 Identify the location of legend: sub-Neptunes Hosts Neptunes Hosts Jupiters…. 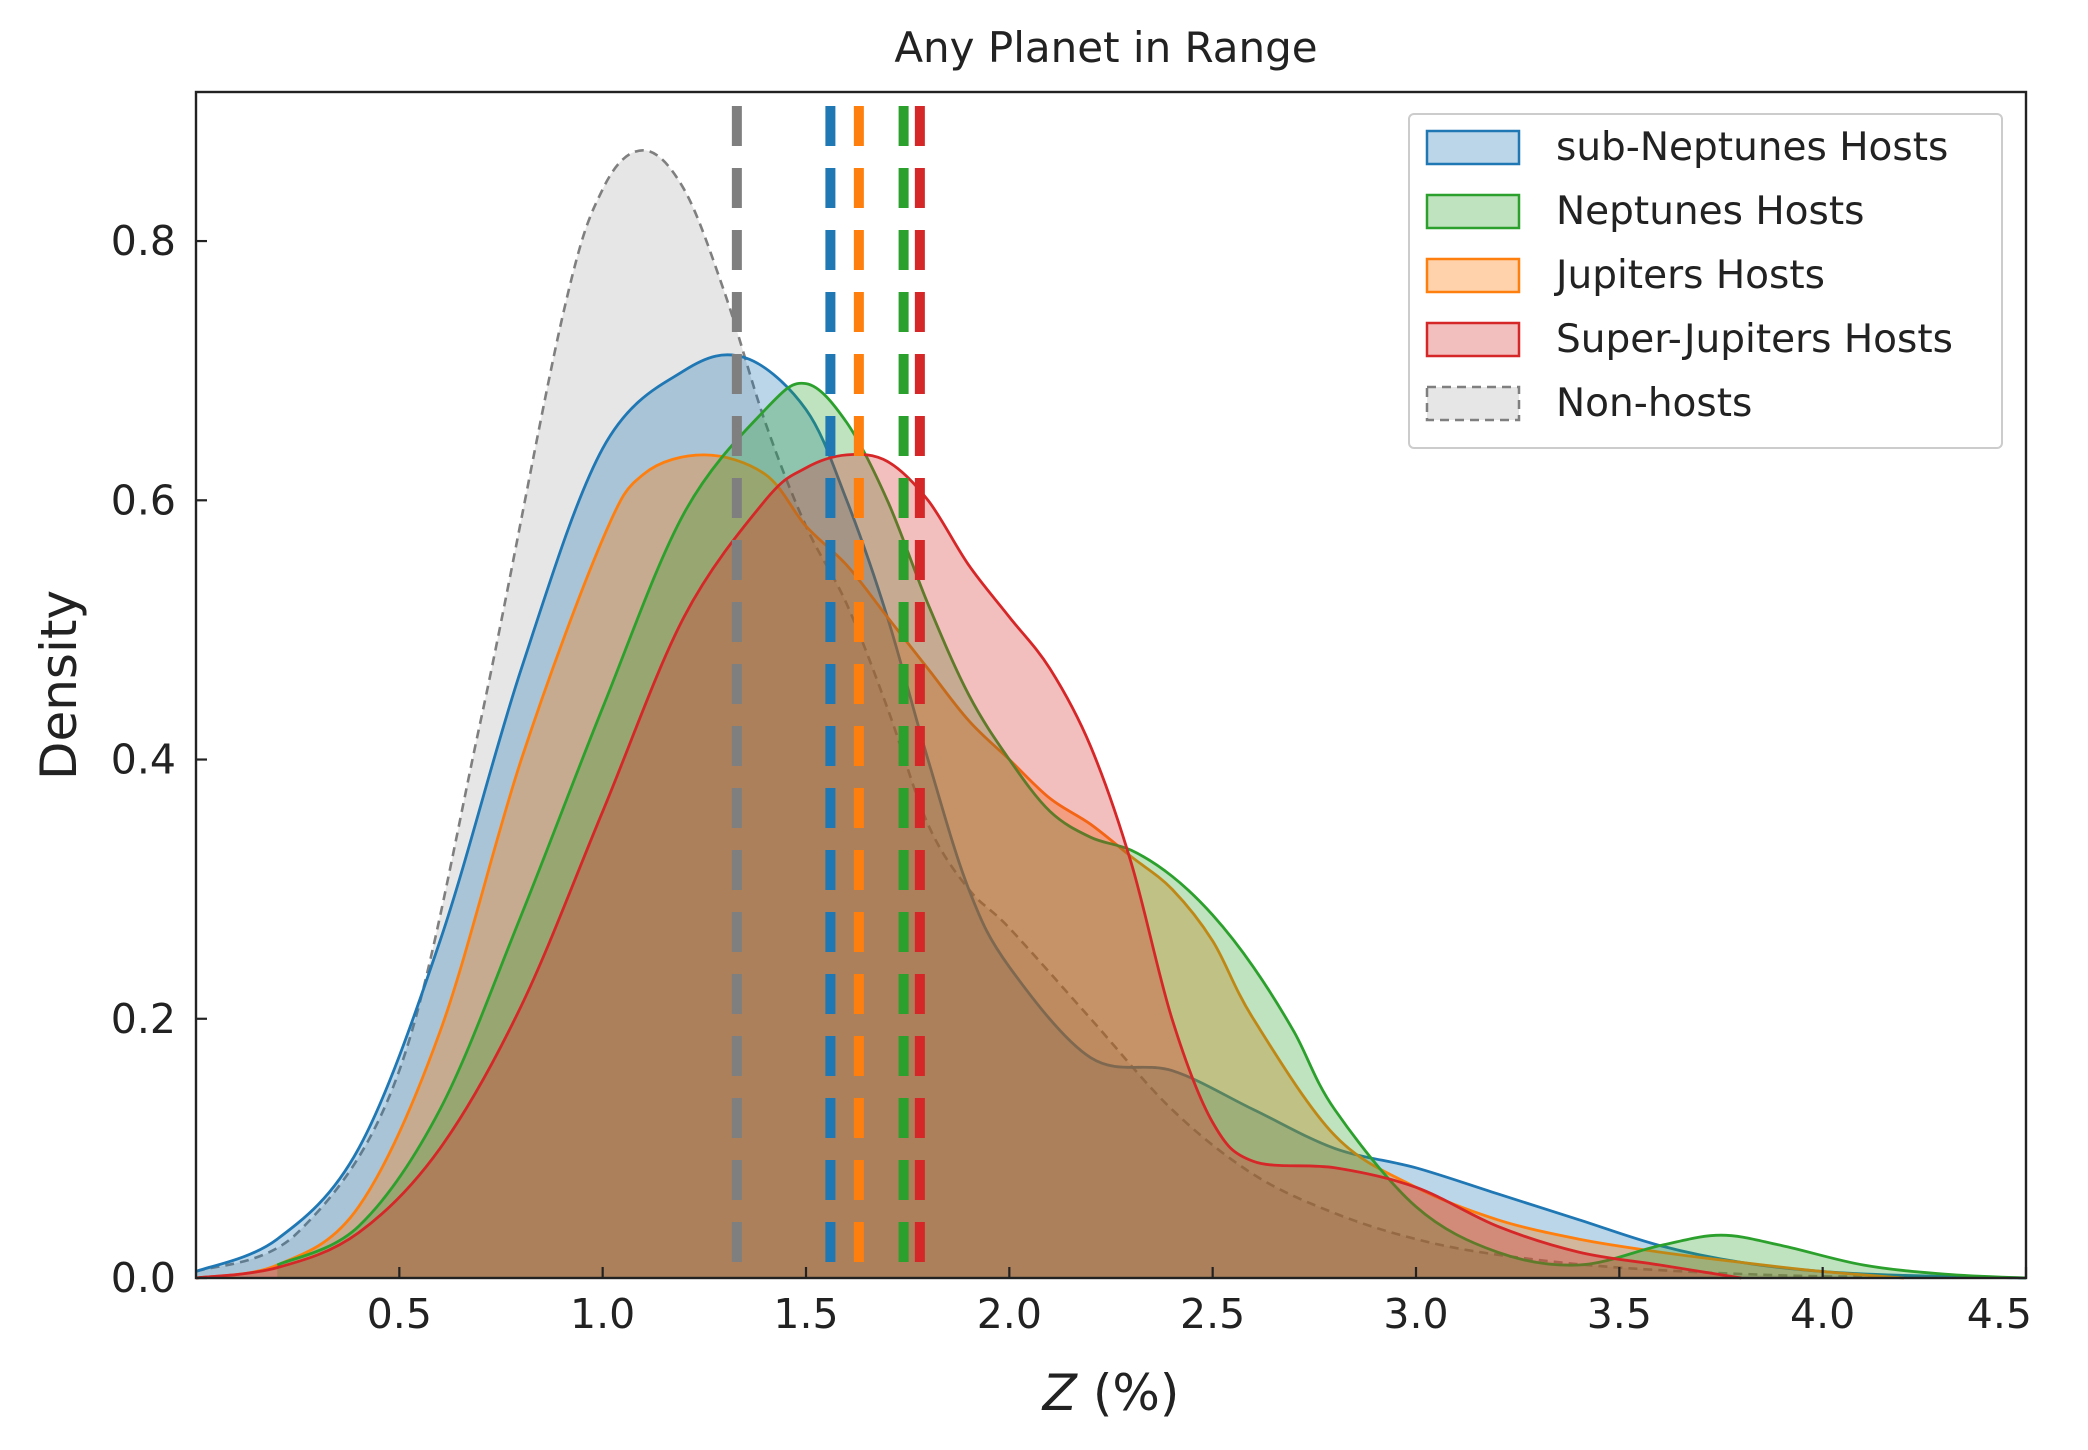
(1705, 281).